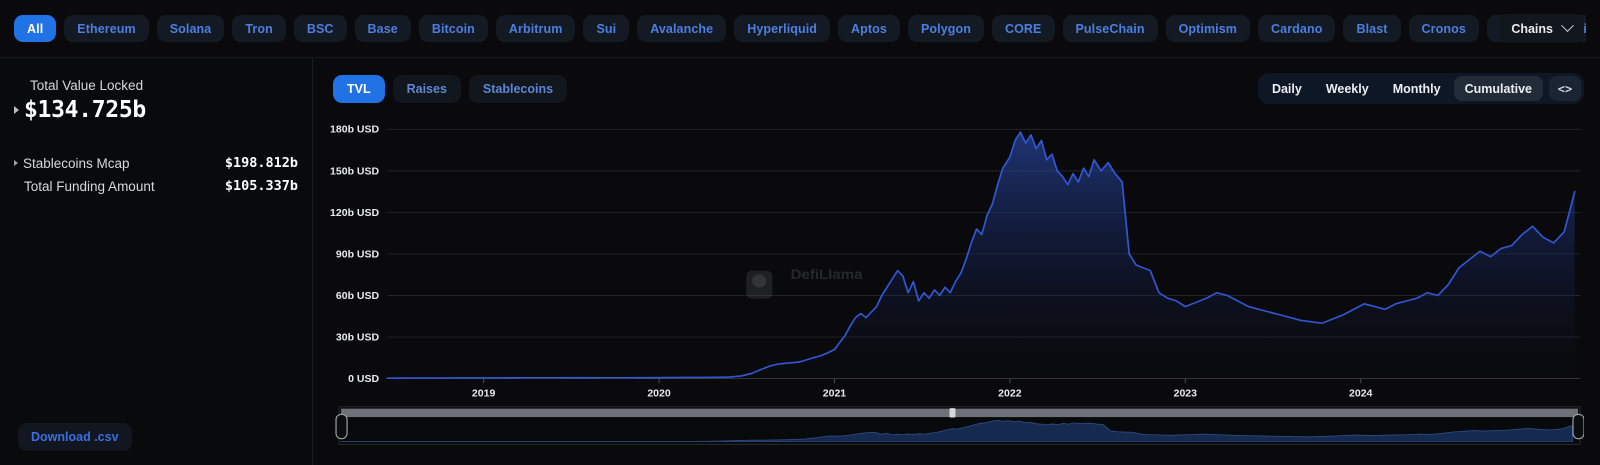  I want to click on chain-pill-cardano: Cardano, so click(1297, 28).